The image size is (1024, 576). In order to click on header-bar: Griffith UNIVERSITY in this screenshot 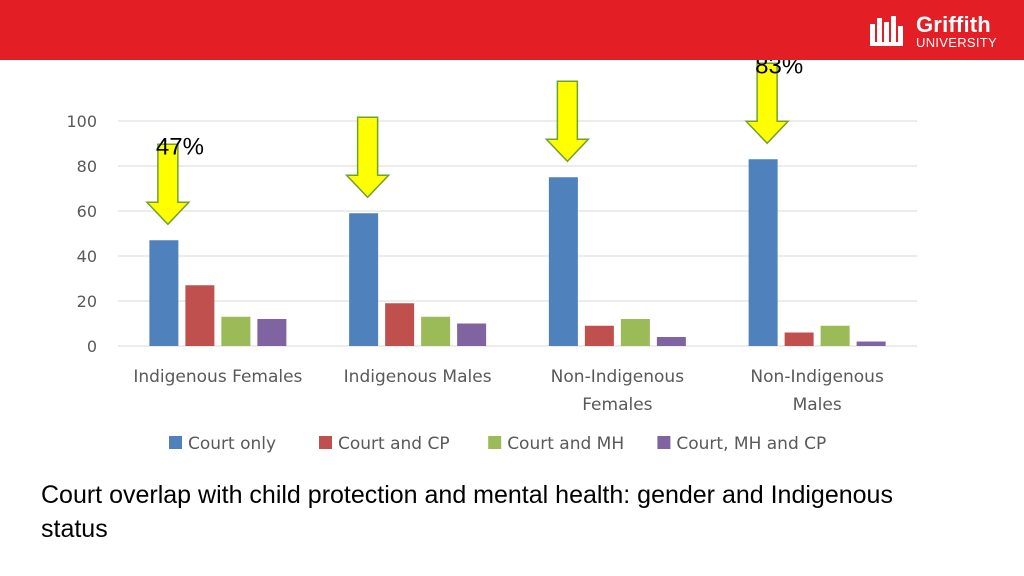, I will do `click(512, 30)`.